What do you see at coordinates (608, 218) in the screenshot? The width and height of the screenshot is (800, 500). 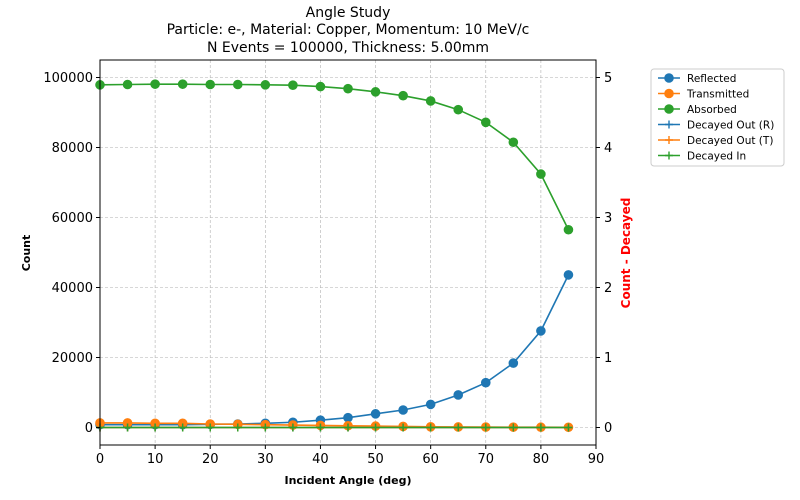 I see `y2-tick-label: 3` at bounding box center [608, 218].